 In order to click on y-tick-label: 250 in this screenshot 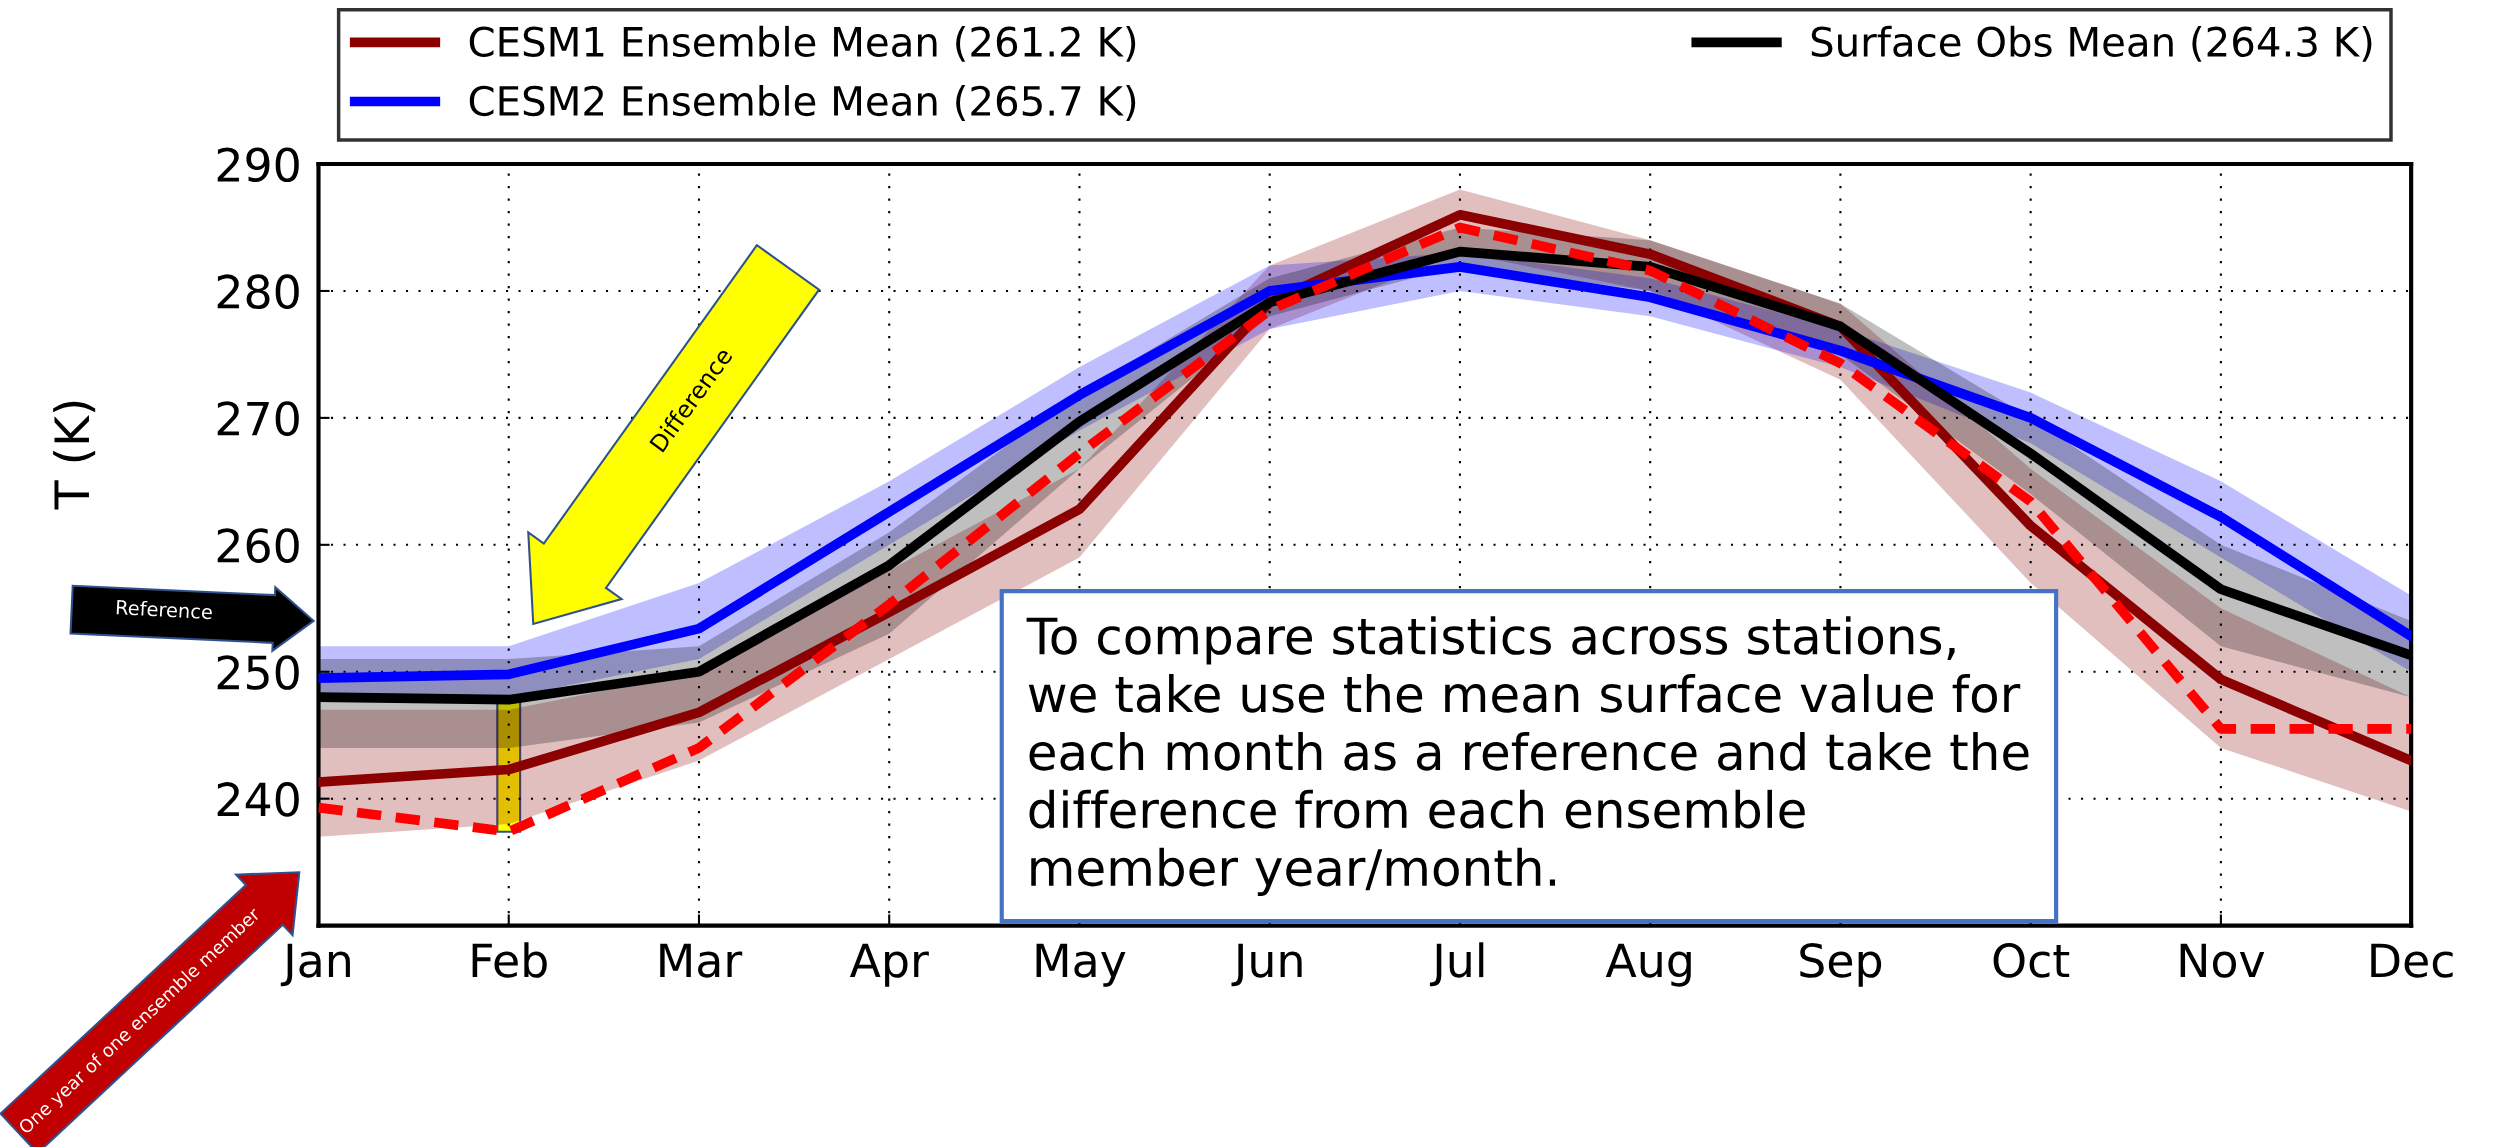, I will do `click(258, 672)`.